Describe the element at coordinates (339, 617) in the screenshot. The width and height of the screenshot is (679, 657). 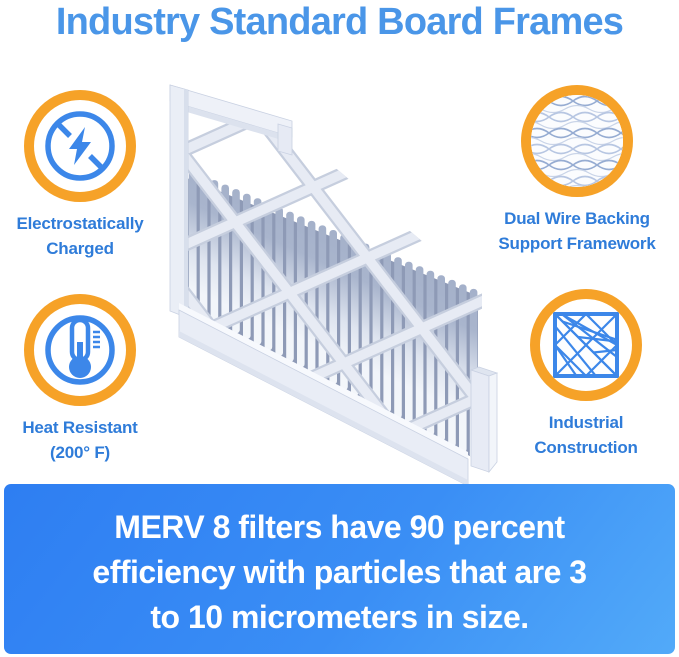
I see `banner-line: to 10 micrometers in size.` at that location.